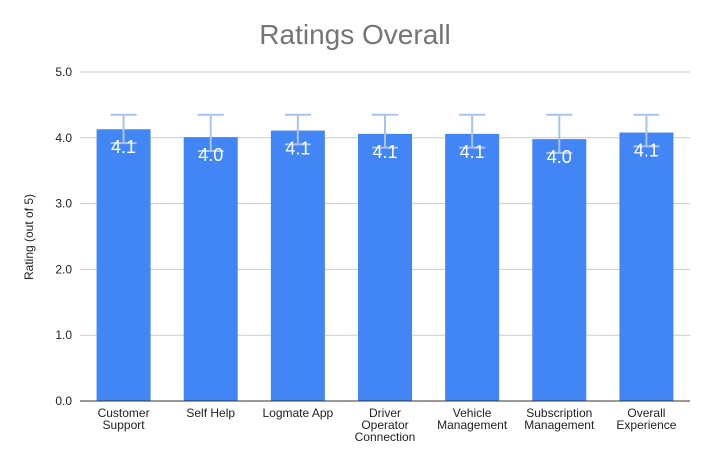  What do you see at coordinates (63, 204) in the screenshot?
I see `y-tick-label: 3.0` at bounding box center [63, 204].